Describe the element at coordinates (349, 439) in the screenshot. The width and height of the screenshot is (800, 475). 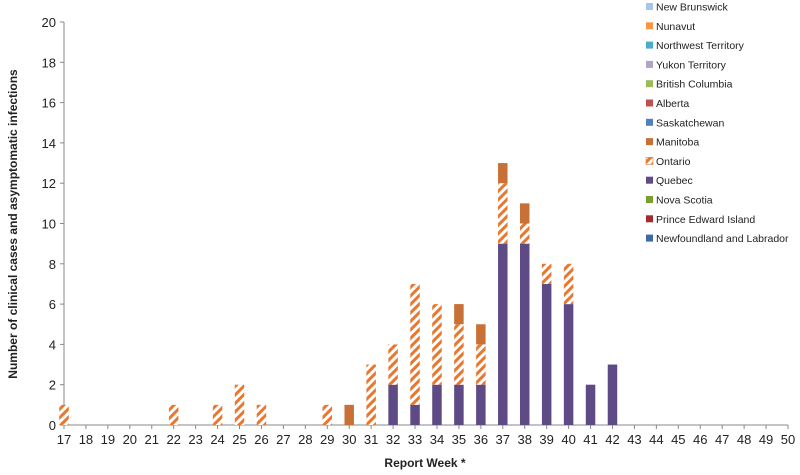
I see `x-tick-label: 30` at that location.